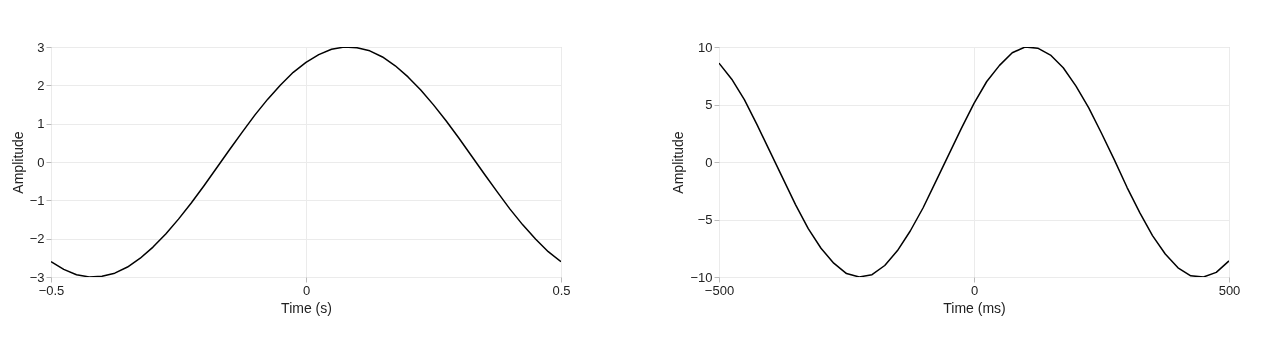 The width and height of the screenshot is (1272, 360). I want to click on y-tick-label: 3, so click(41, 47).